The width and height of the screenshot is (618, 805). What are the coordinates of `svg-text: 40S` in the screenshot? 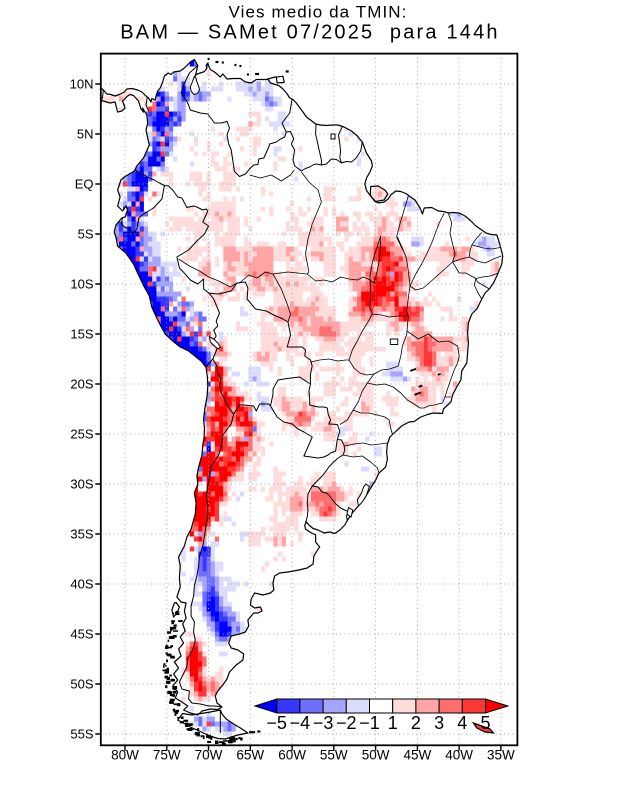 It's located at (81, 584).